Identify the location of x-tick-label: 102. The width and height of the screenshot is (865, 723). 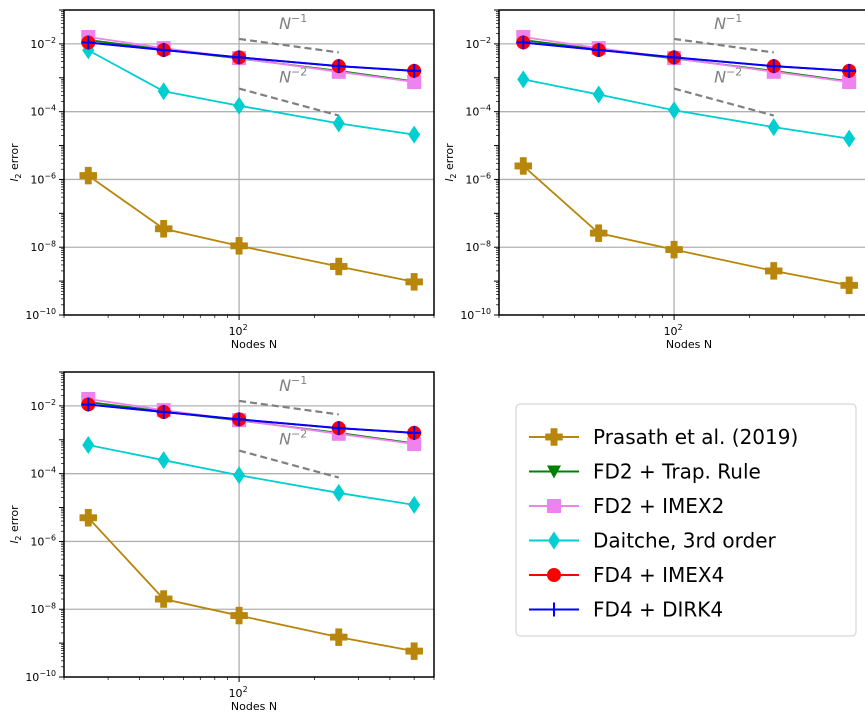
(238, 692).